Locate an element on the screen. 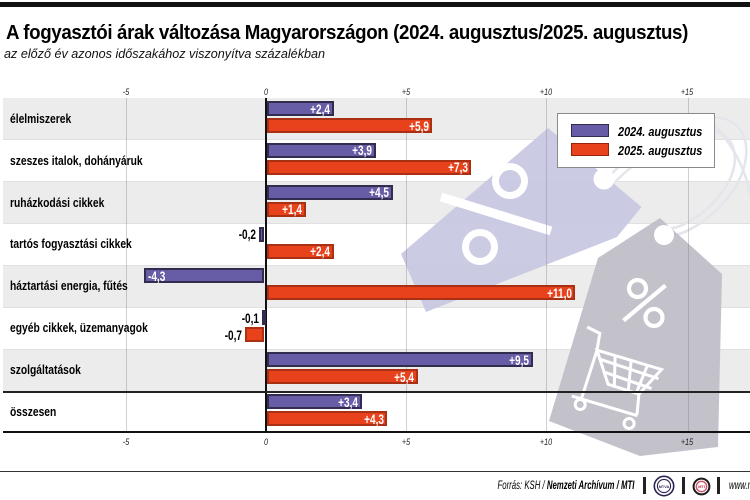 The height and width of the screenshot is (500, 750). svg-text: MTVA is located at coordinates (664, 487).